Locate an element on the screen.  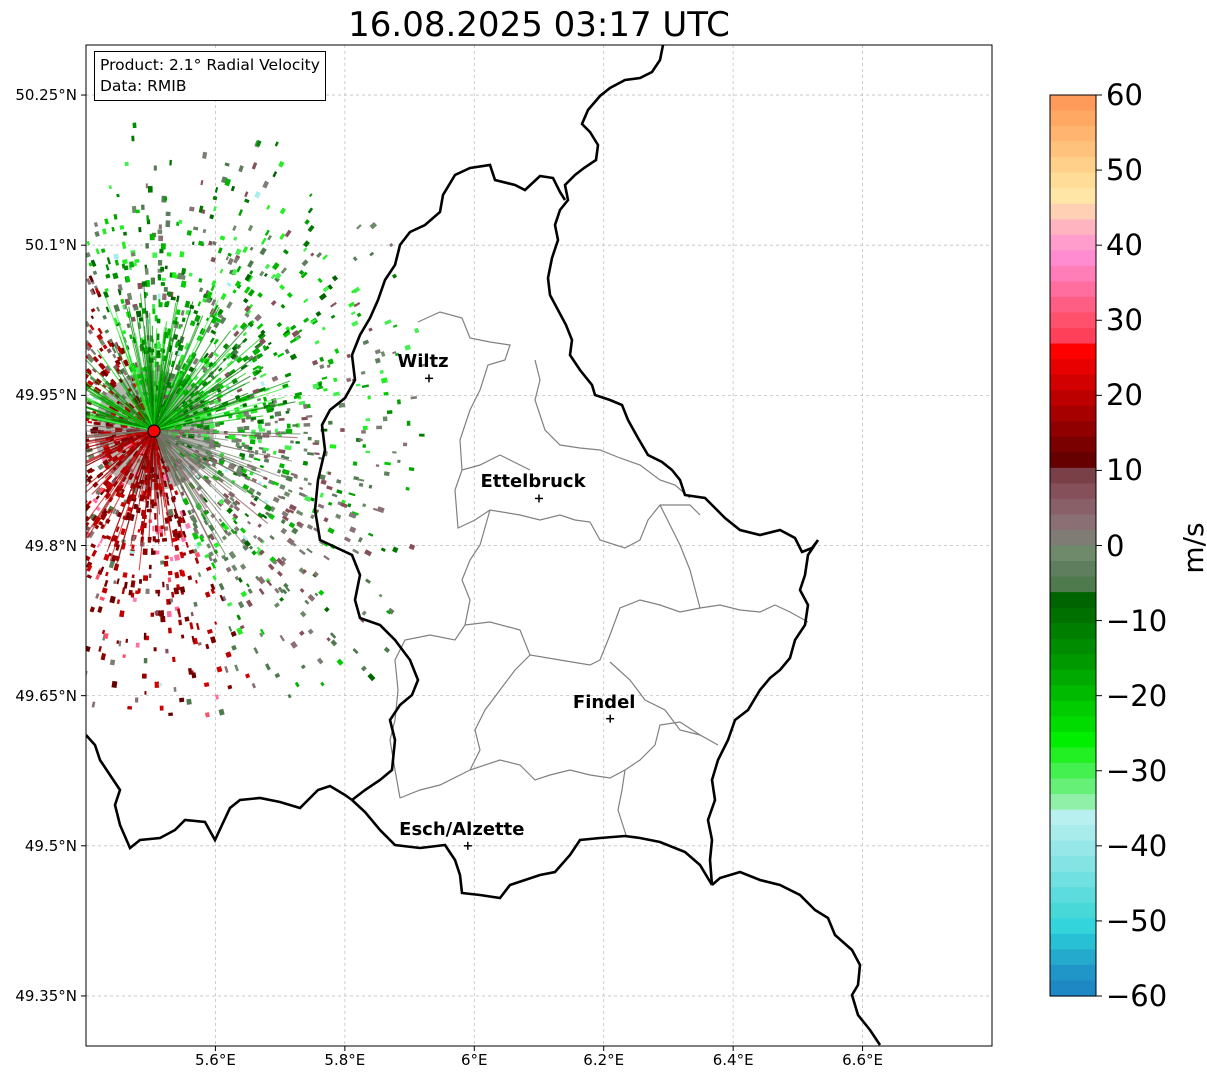
lat-tick-label: 49.35°N is located at coordinates (46, 995).